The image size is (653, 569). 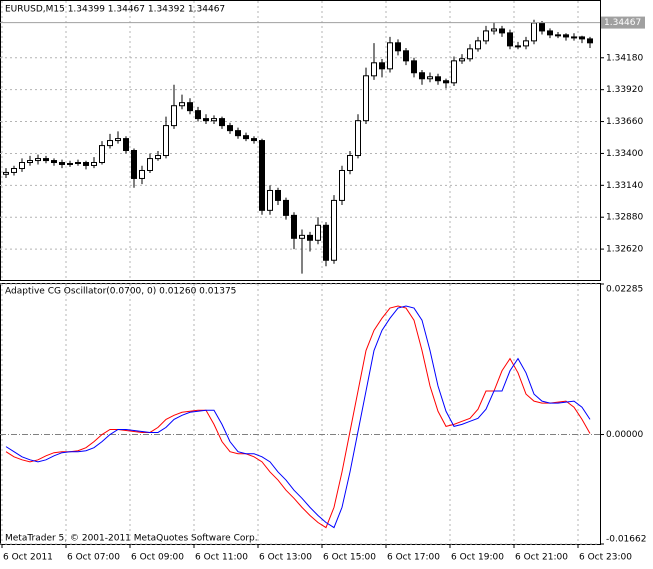 What do you see at coordinates (28, 558) in the screenshot?
I see `x-tick-label: 6 Oct 2011` at bounding box center [28, 558].